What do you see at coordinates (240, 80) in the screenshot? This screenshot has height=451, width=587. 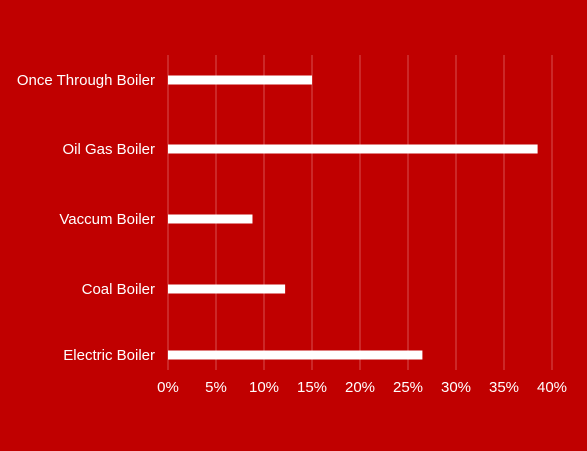 I see `bar-once-through-boiler` at bounding box center [240, 80].